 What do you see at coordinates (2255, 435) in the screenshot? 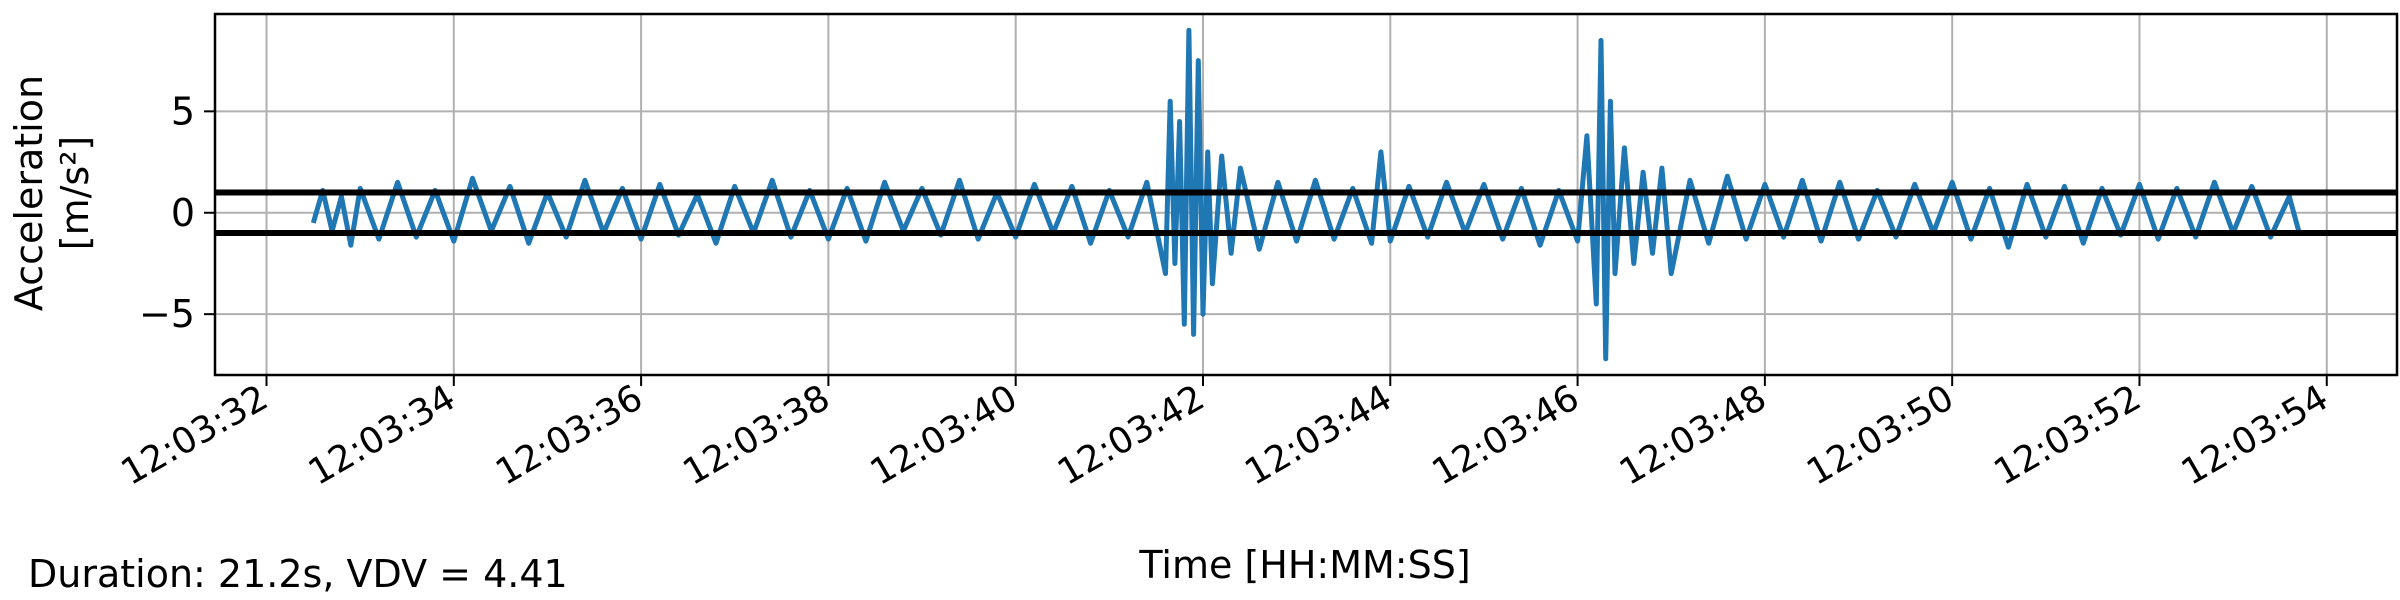
I see `x-tick-label: 12:03:54` at bounding box center [2255, 435].